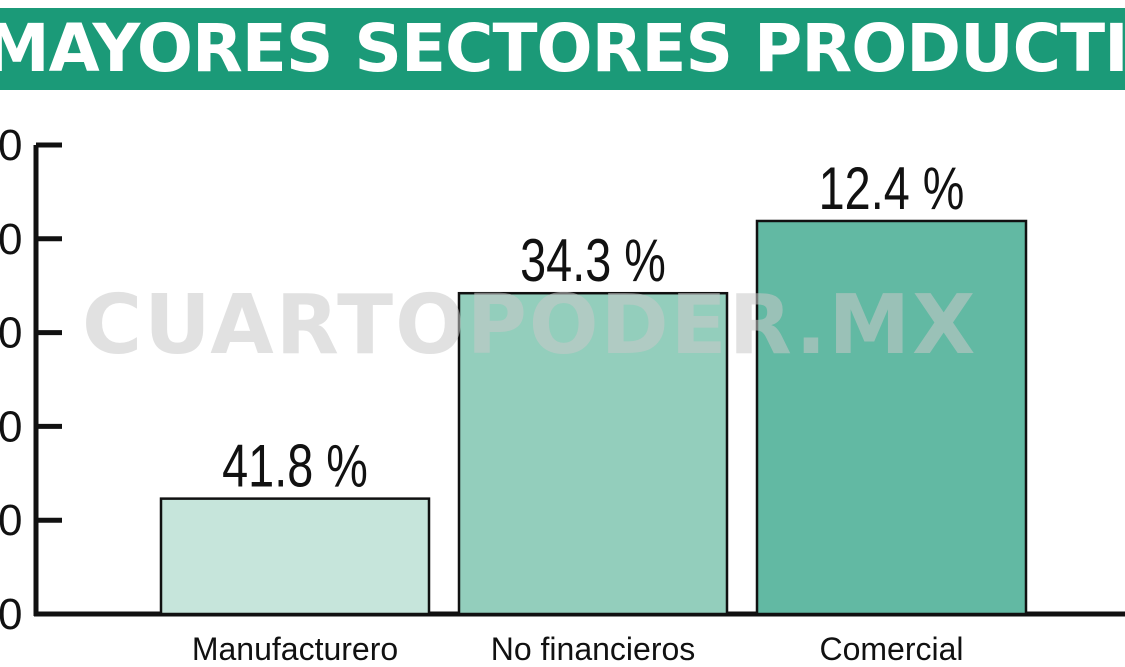  I want to click on bar-comercial, so click(891, 417).